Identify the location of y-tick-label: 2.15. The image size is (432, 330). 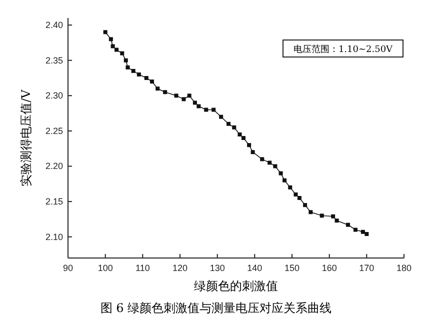
(54, 201).